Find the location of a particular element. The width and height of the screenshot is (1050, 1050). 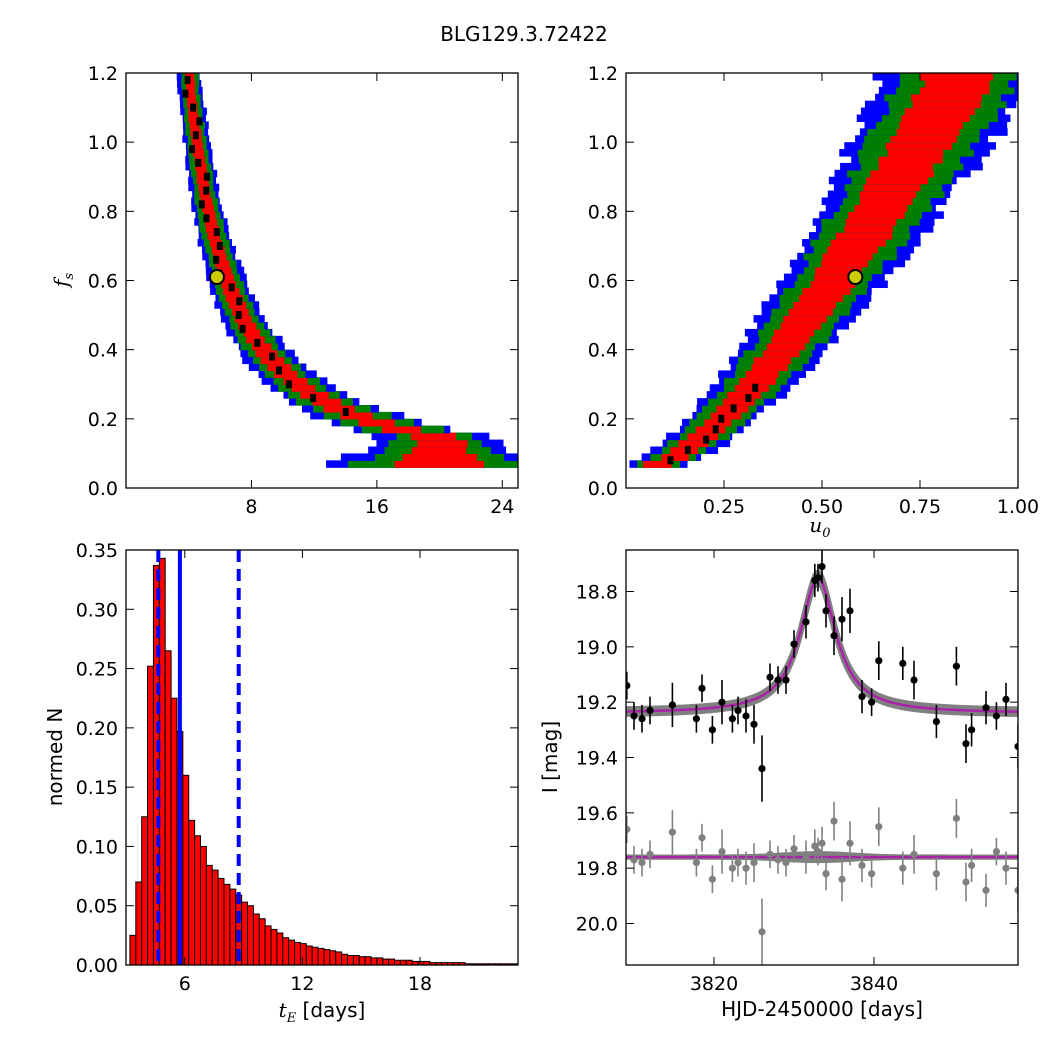

y-tick-label: 20.0 is located at coordinates (597, 925).